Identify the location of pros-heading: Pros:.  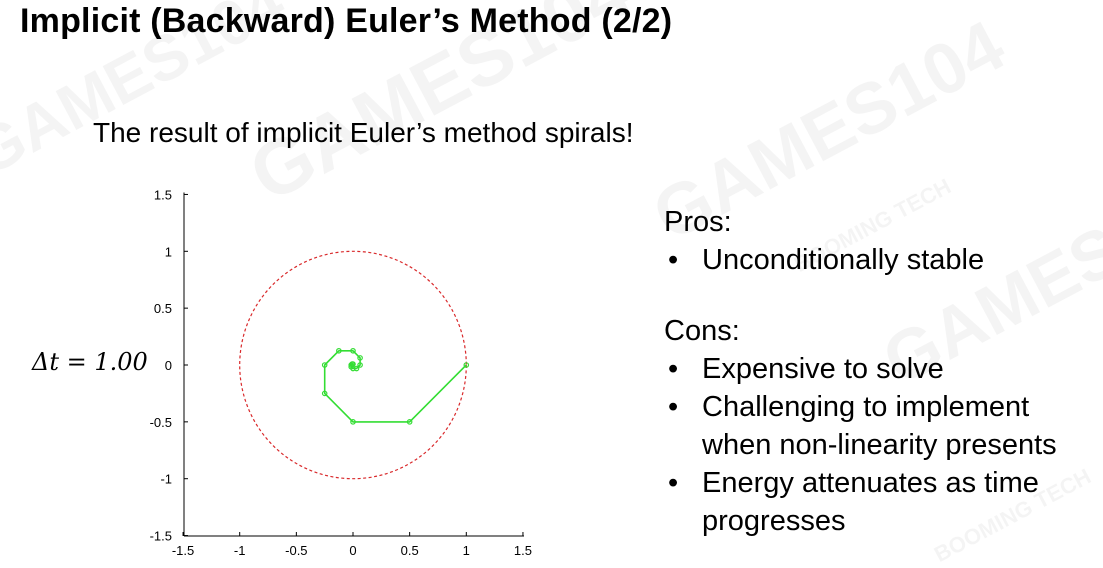
(698, 222).